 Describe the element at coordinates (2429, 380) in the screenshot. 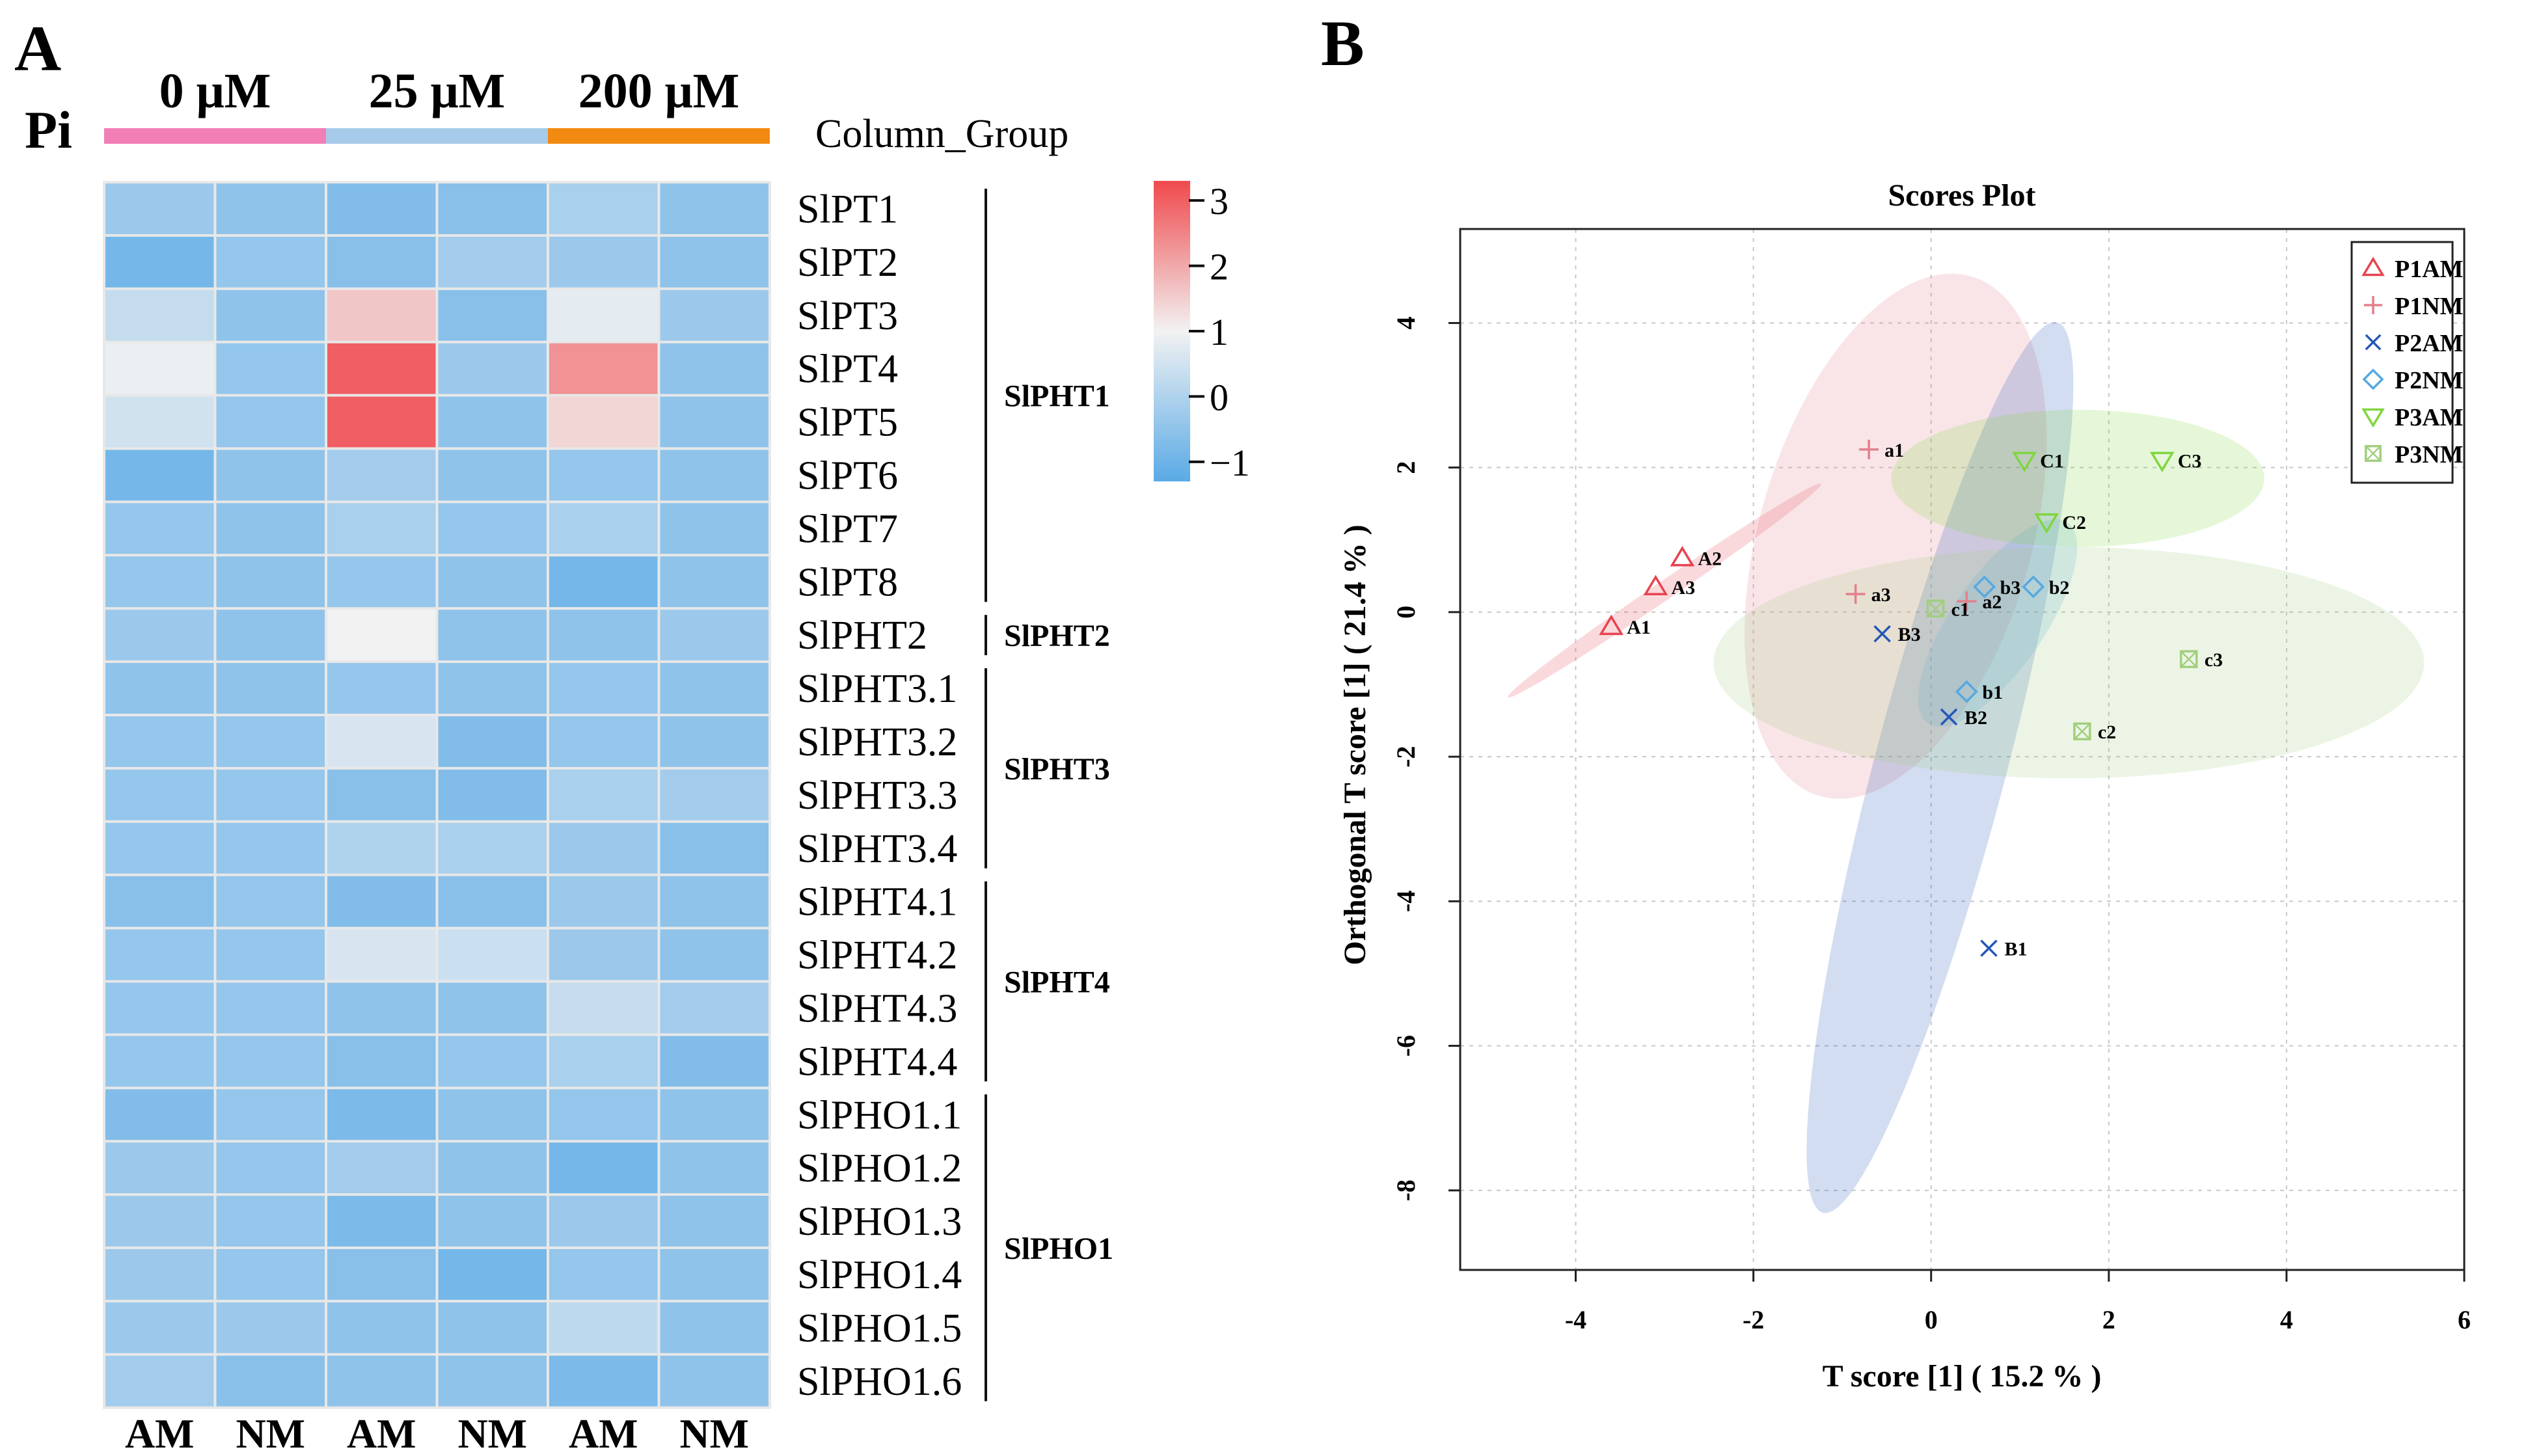

I see `legend-entry: P2NM` at that location.